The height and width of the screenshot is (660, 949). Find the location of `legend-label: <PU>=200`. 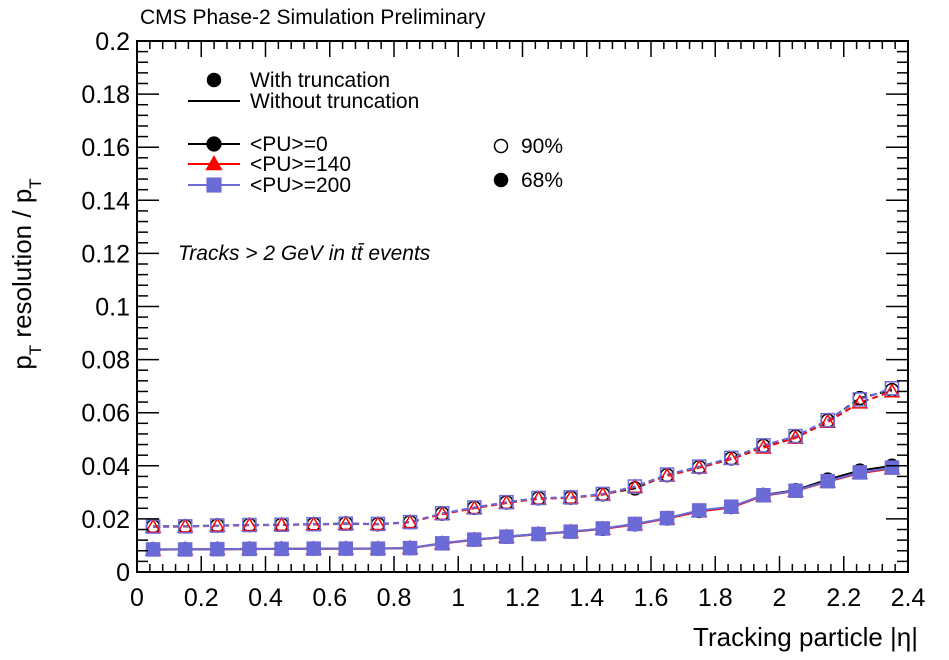

legend-label: <PU>=200 is located at coordinates (300, 185).